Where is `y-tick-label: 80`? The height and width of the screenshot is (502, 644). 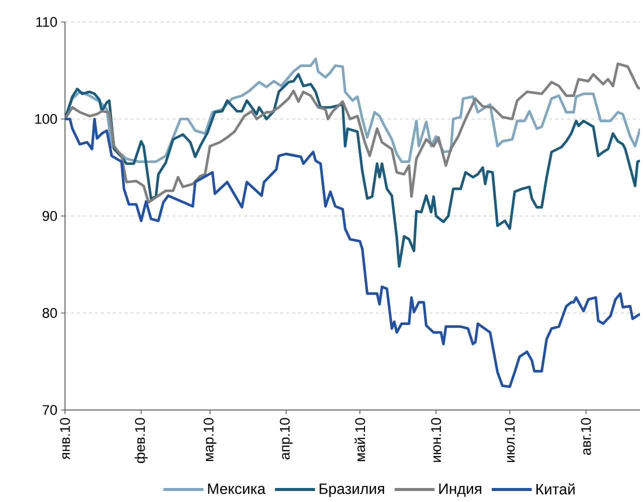
y-tick-label: 80 is located at coordinates (49, 313).